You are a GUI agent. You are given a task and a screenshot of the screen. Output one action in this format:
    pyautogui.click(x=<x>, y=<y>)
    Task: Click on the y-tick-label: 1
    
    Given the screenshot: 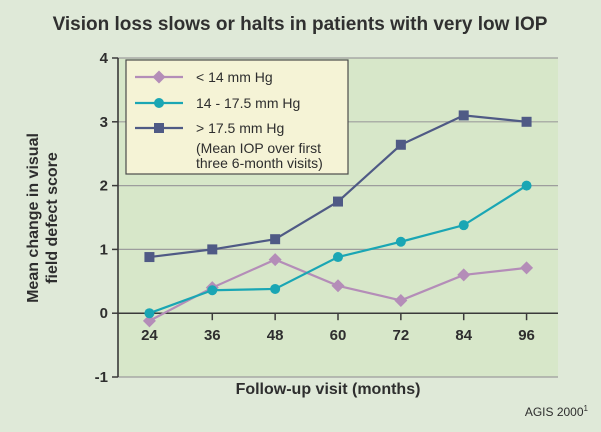 What is the action you would take?
    pyautogui.click(x=104, y=249)
    